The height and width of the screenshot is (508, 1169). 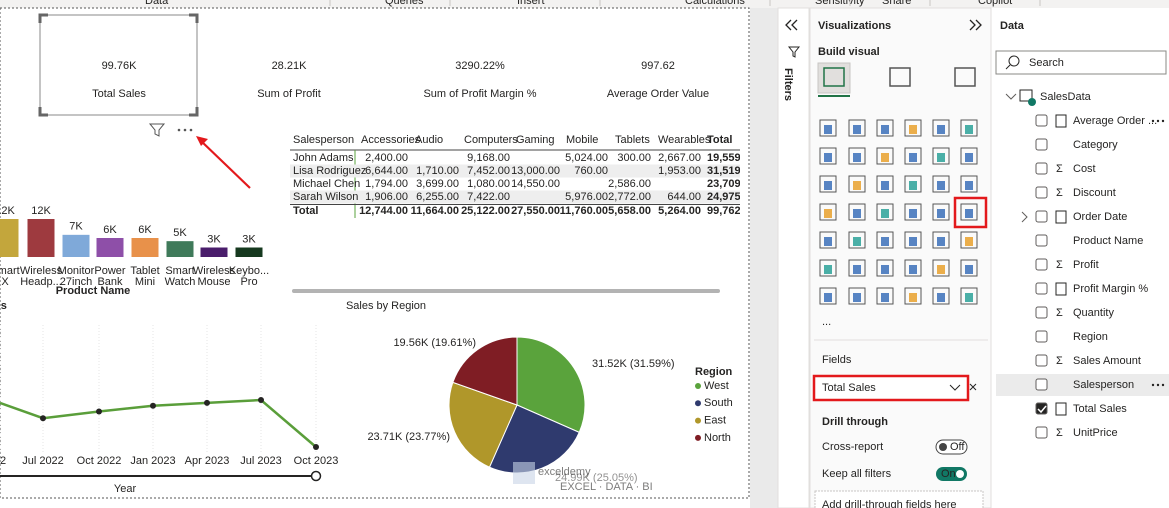 What do you see at coordinates (1095, 433) in the screenshot?
I see `field-name: UnitPrice` at bounding box center [1095, 433].